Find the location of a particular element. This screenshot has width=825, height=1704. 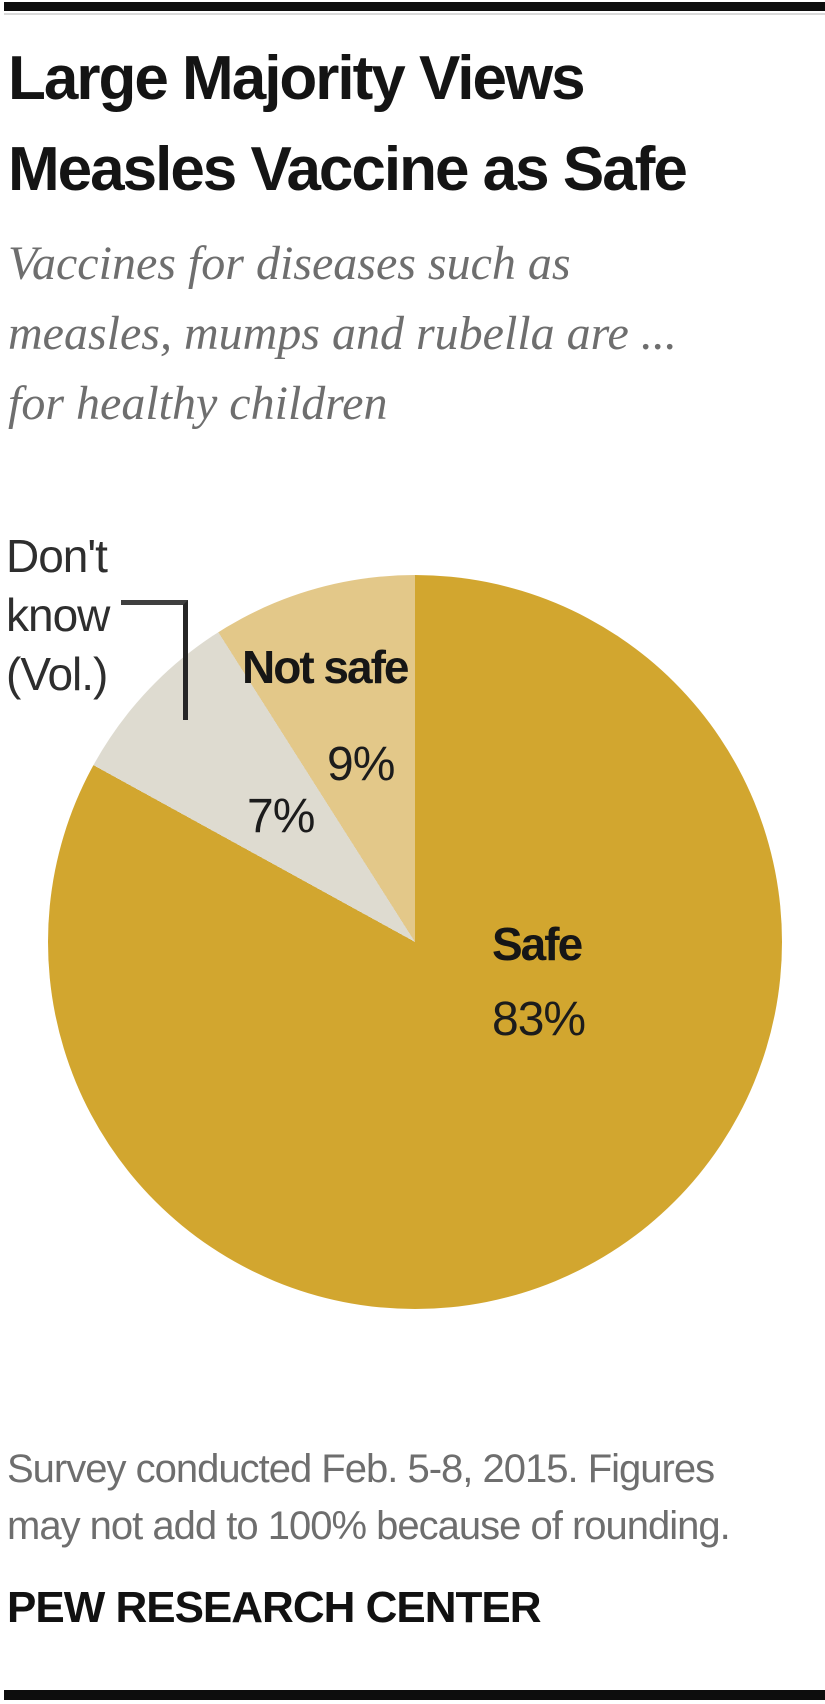

subtitle-line-1: Vaccines for diseases such as is located at coordinates (289, 263).